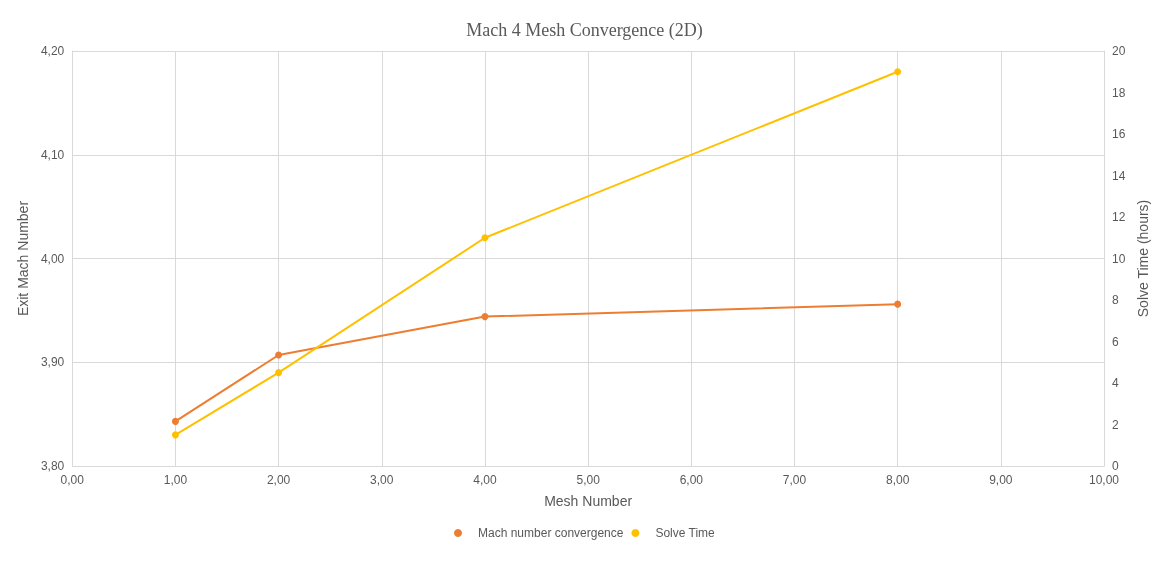 Image resolution: width=1169 pixels, height=562 pixels. Describe the element at coordinates (588, 501) in the screenshot. I see `x-axis-title: Mesh Number` at that location.